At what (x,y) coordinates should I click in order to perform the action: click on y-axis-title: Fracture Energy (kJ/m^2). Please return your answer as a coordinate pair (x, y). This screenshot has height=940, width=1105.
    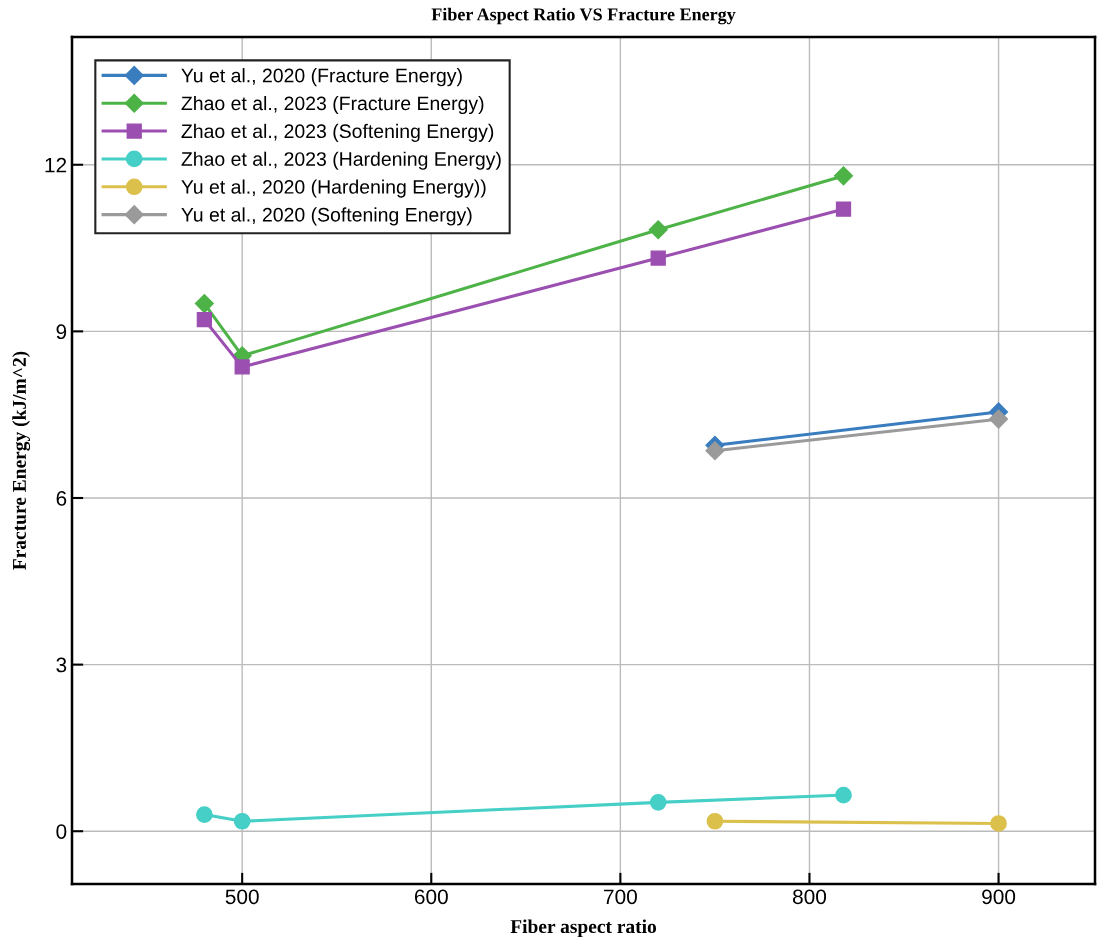
    Looking at the image, I should click on (21, 460).